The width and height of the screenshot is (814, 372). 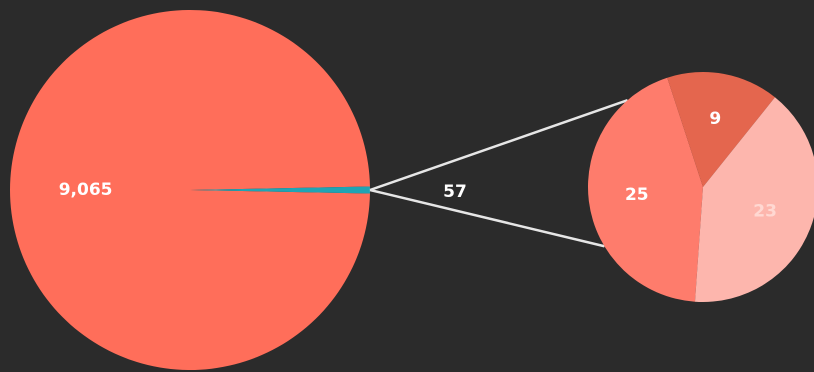 I want to click on connector-lines, so click(x=498, y=173).